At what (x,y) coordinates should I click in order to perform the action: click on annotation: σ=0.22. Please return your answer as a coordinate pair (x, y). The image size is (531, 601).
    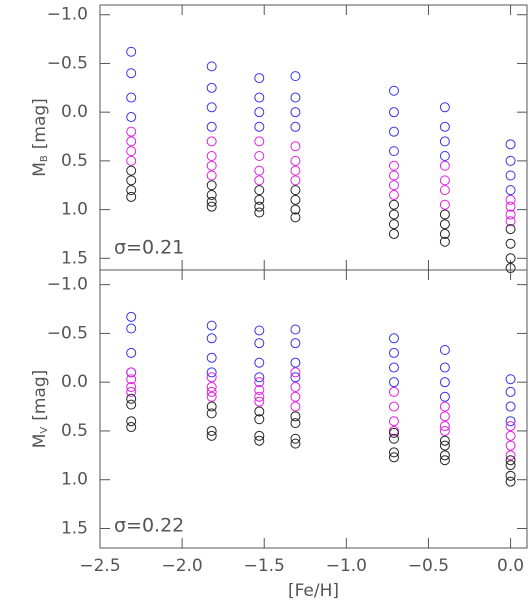
    Looking at the image, I should click on (149, 526).